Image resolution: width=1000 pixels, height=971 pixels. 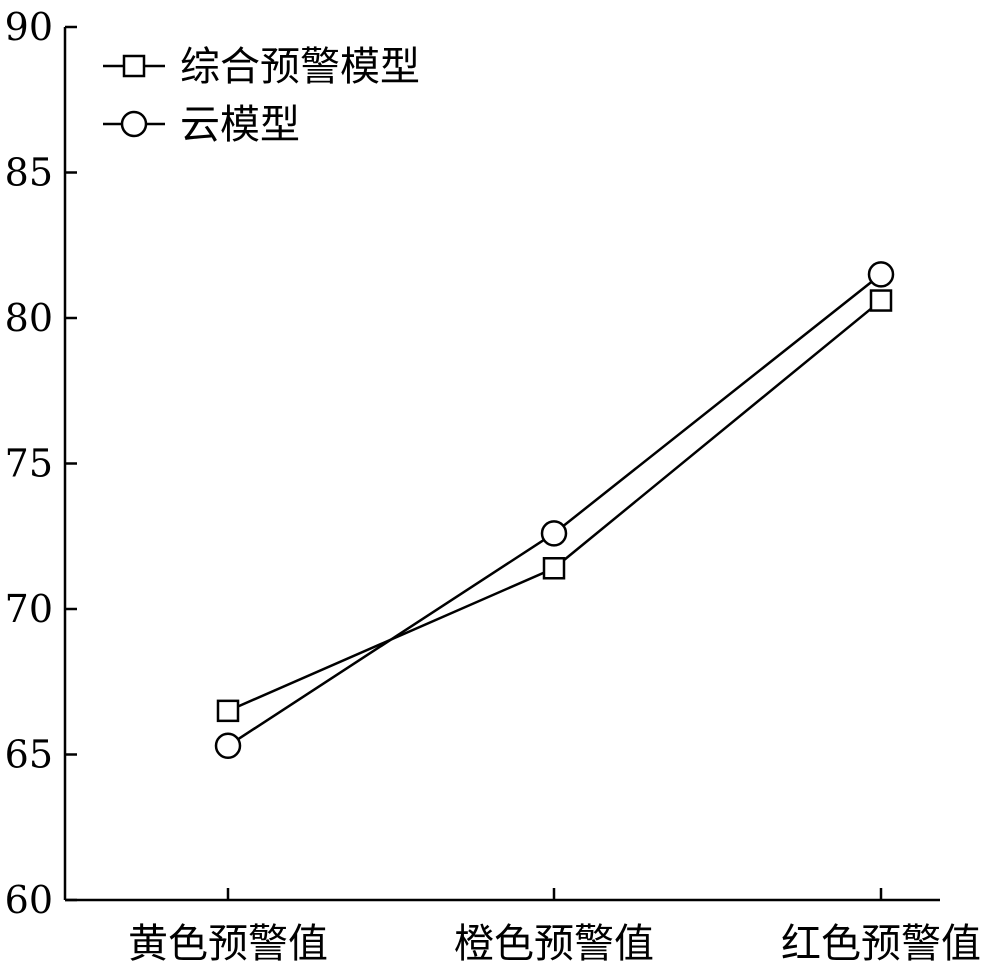 I want to click on legend-item: 云模型, so click(x=201, y=125).